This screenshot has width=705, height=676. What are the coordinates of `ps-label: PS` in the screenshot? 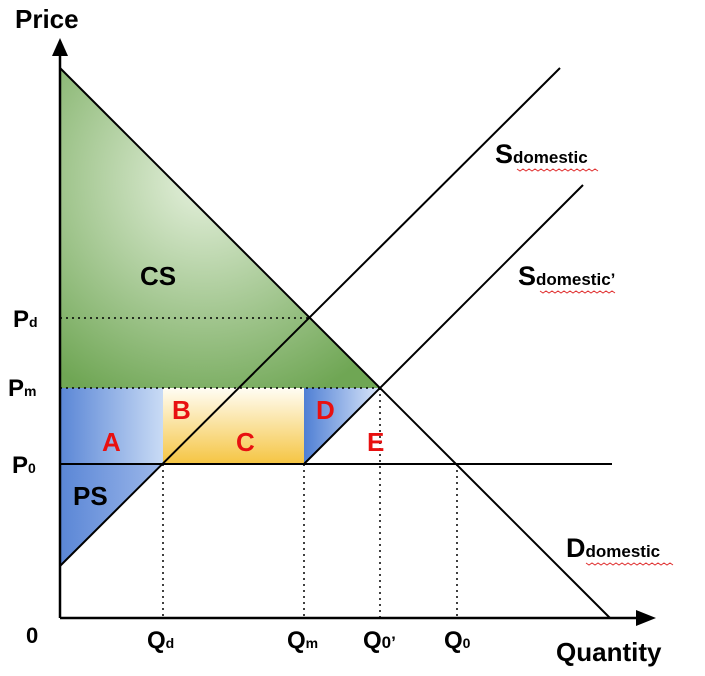 It's located at (90, 496).